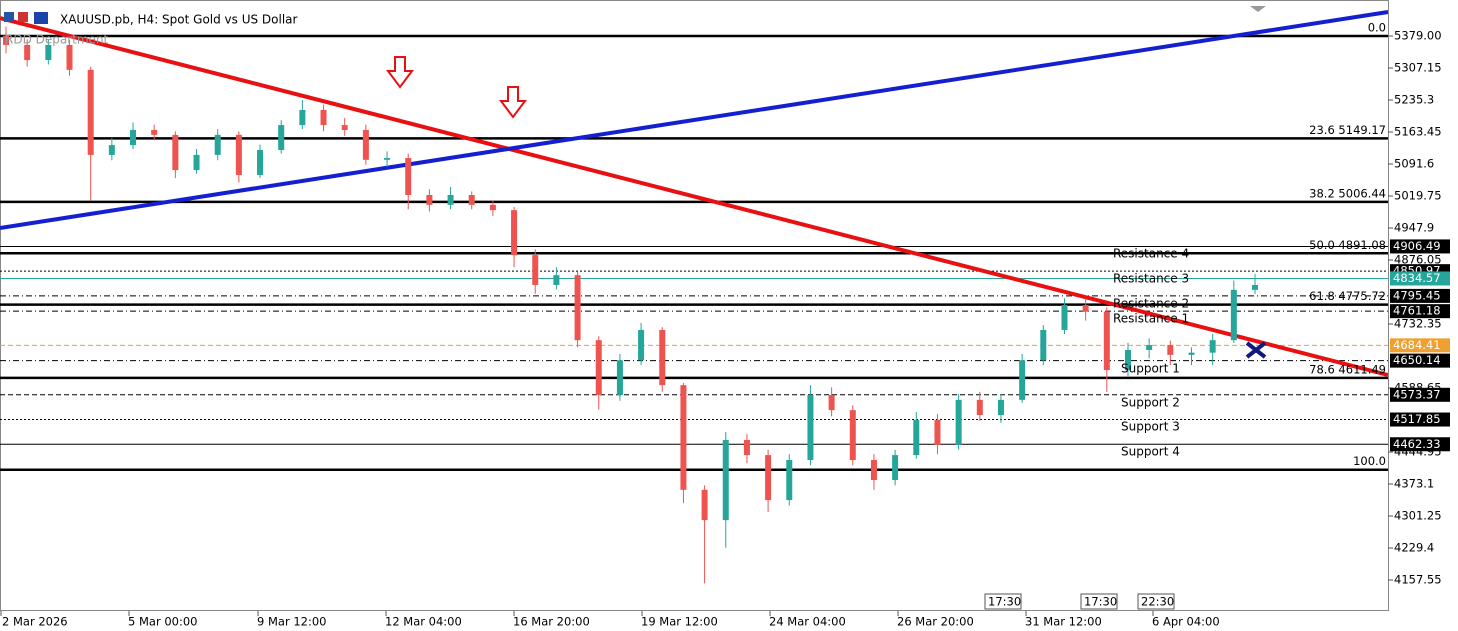 Image resolution: width=1458 pixels, height=631 pixels. What do you see at coordinates (1347, 193) in the screenshot?
I see `fib-label: 38.2 5006.44` at bounding box center [1347, 193].